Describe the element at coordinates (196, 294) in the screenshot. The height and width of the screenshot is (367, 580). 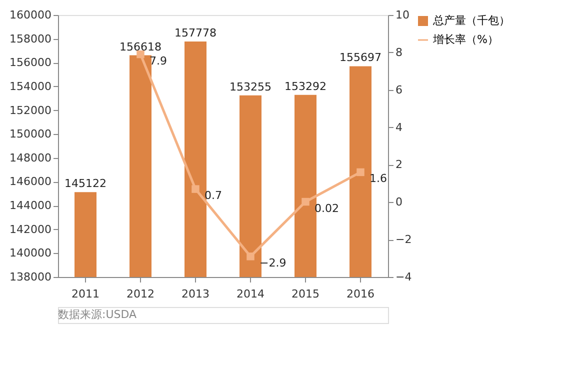
I see `x-tick-label: 2013` at that location.